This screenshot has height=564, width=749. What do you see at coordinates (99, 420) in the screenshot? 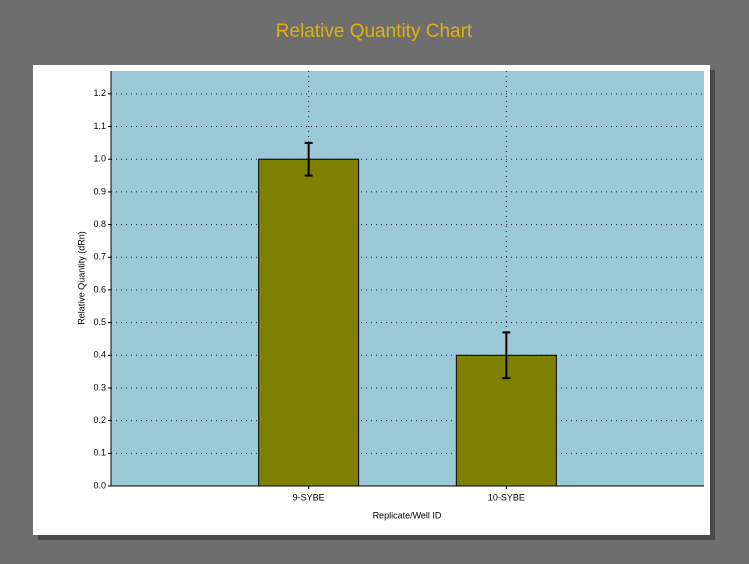
I see `y-tick-label: 0.2` at bounding box center [99, 420].